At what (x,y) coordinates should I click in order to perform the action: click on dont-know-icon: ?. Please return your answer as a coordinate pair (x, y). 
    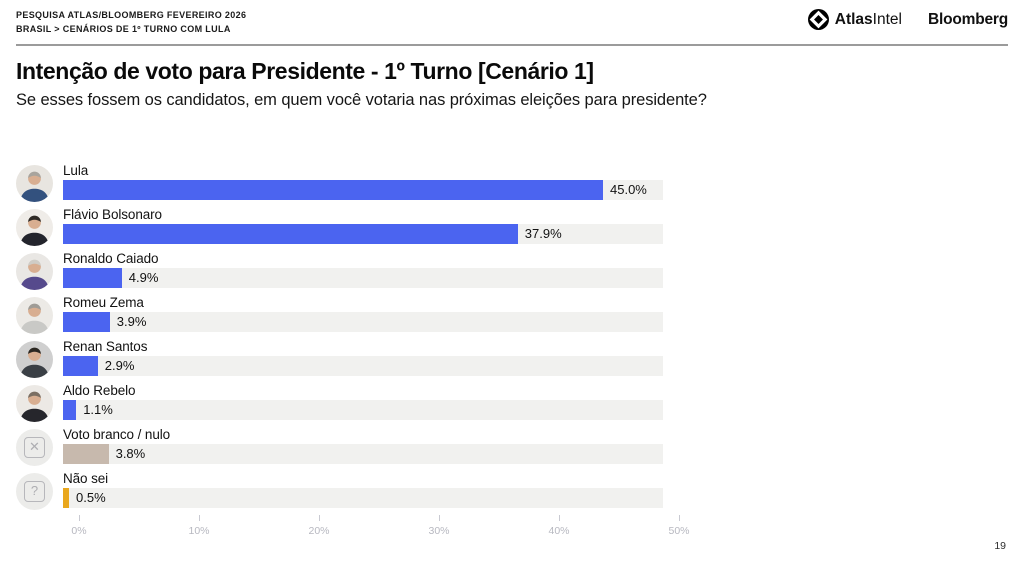
    Looking at the image, I should click on (34, 491).